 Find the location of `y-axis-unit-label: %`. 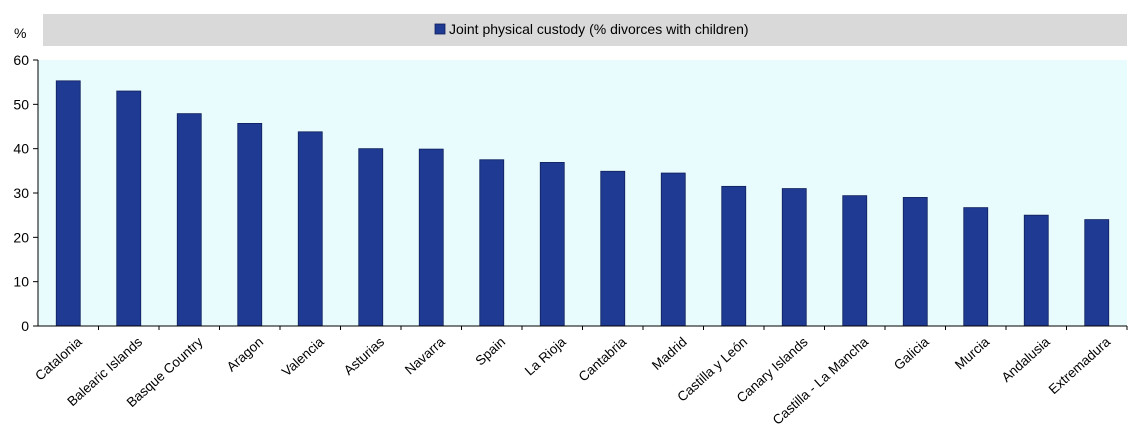

y-axis-unit-label: % is located at coordinates (20, 33).